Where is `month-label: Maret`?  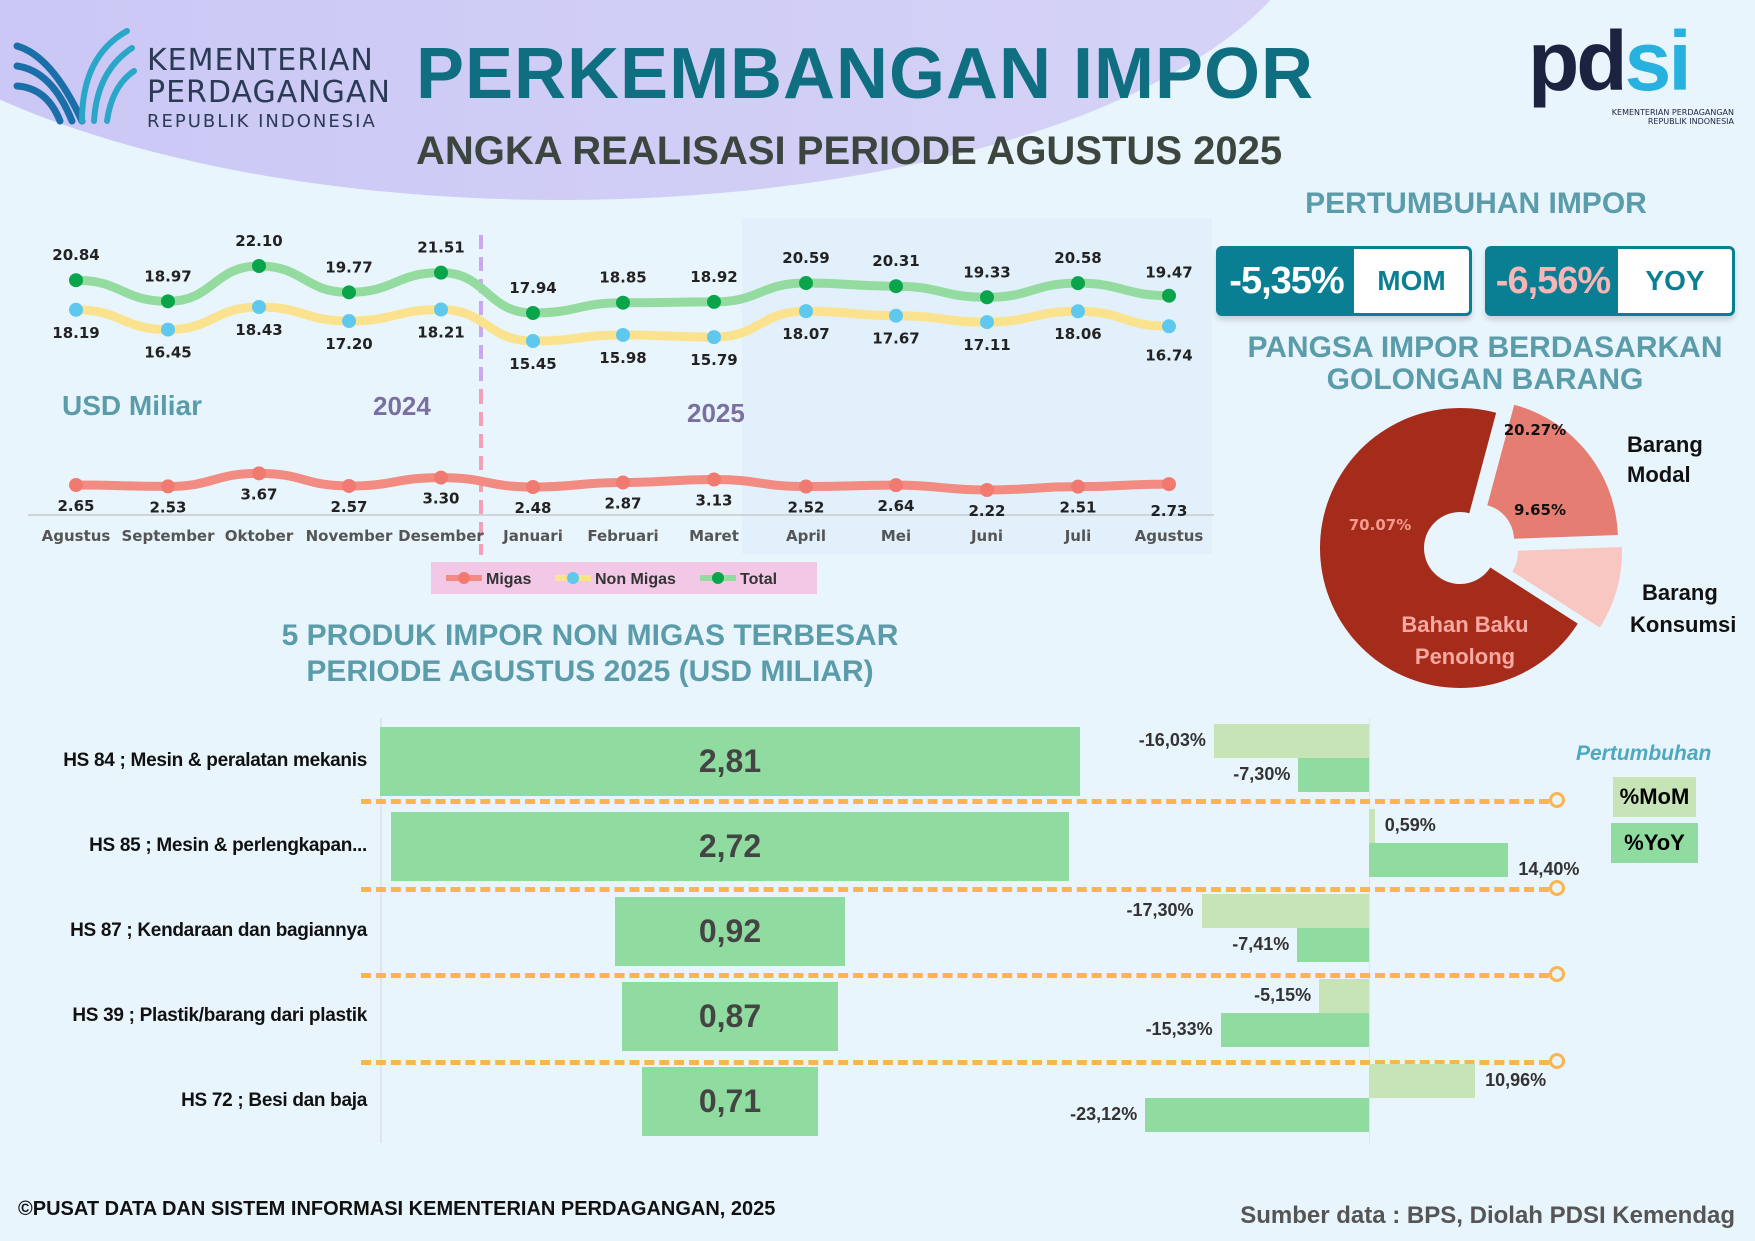
month-label: Maret is located at coordinates (714, 536).